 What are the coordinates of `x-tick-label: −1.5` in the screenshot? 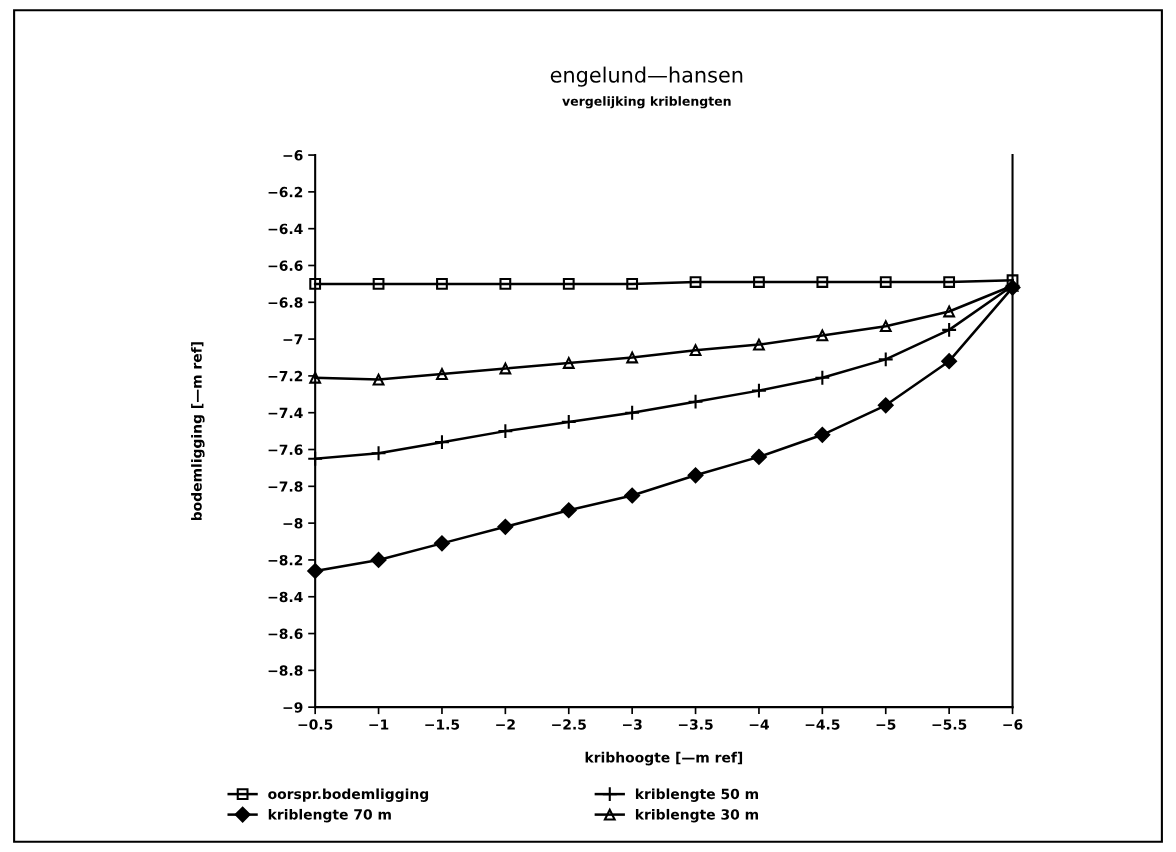 It's located at (442, 724).